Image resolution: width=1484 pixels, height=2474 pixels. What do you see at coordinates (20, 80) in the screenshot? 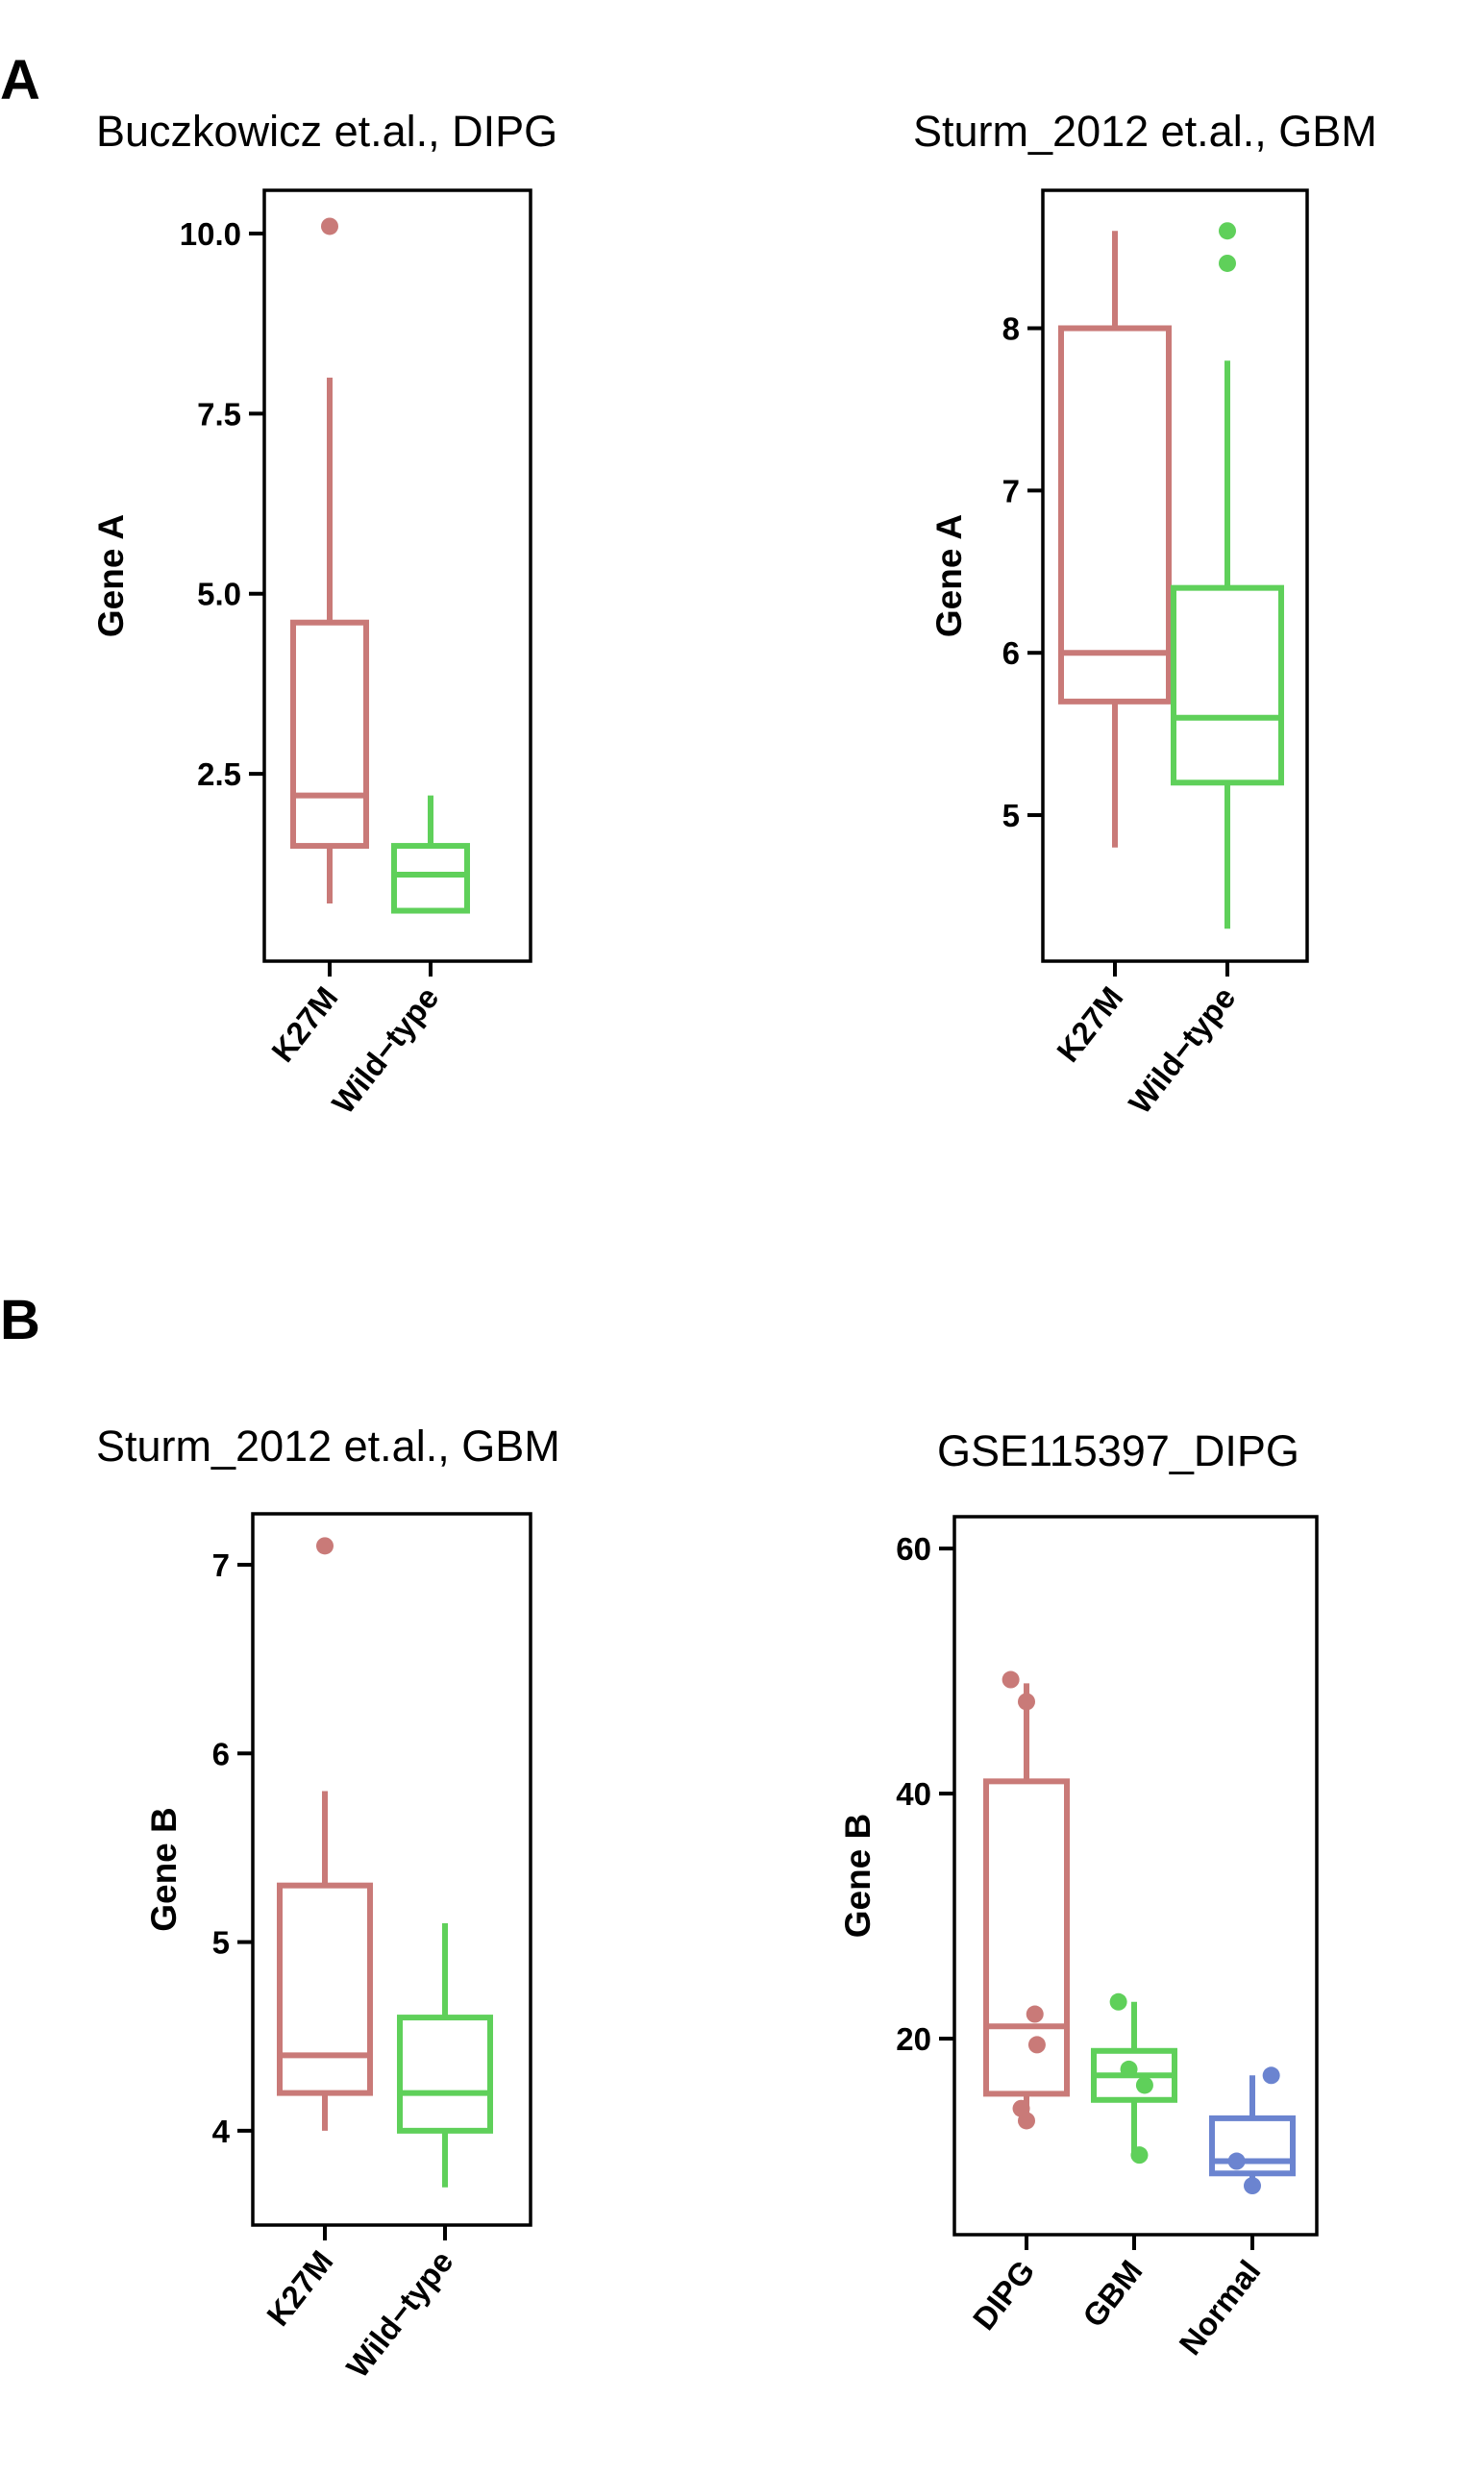
I see `panel-label-a: A` at bounding box center [20, 80].